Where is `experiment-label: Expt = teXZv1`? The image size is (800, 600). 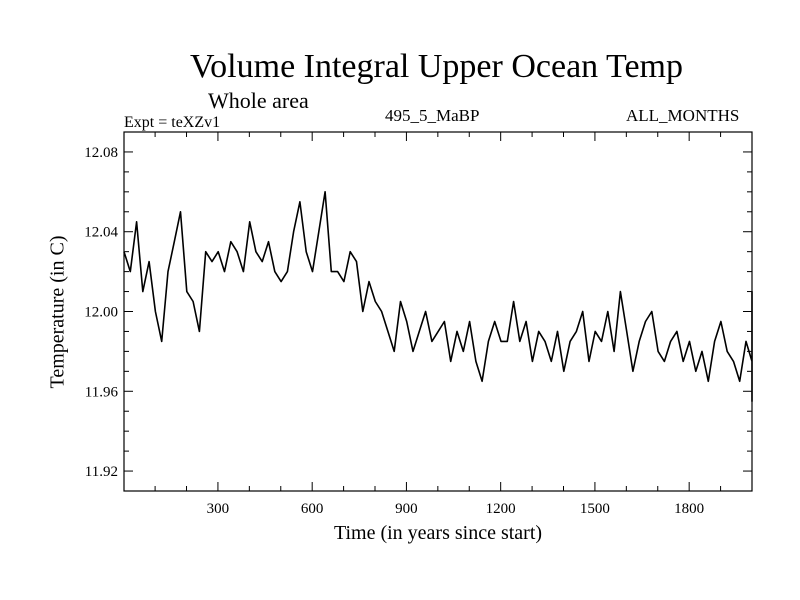
experiment-label: Expt = teXZv1 is located at coordinates (172, 122).